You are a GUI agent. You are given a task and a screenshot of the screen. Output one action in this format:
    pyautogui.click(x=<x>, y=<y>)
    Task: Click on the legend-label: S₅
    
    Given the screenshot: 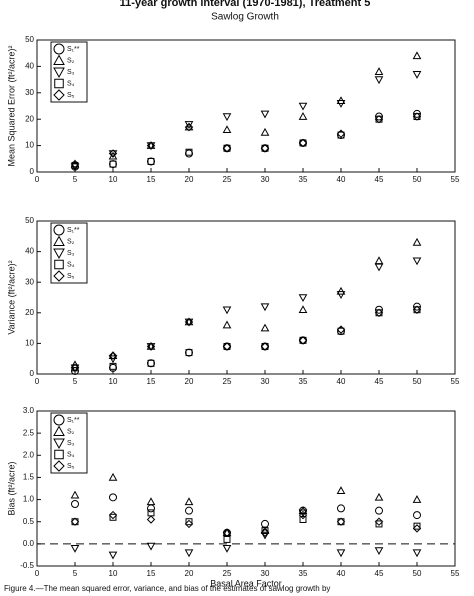 What is the action you would take?
    pyautogui.click(x=71, y=276)
    